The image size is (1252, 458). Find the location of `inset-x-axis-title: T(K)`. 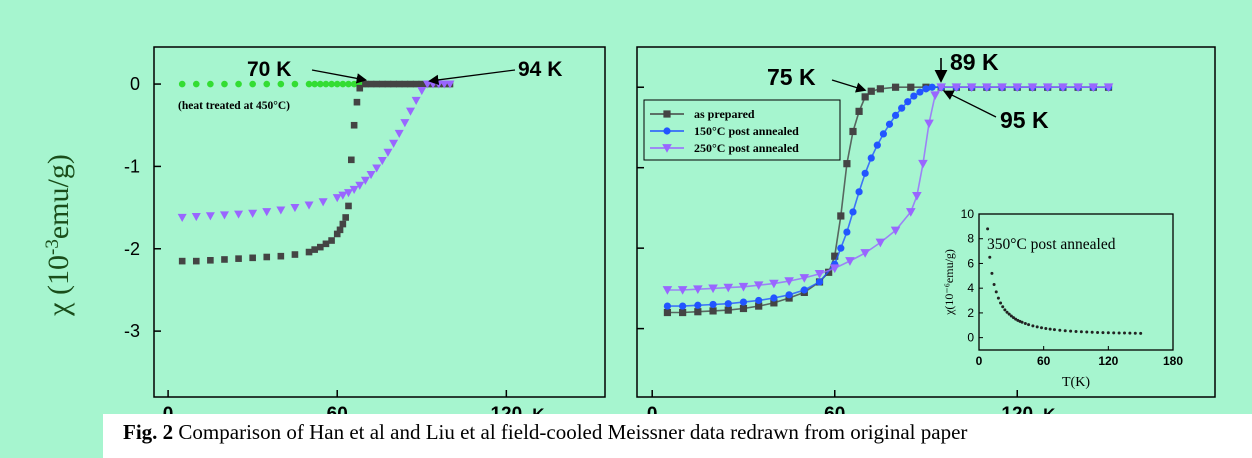

inset-x-axis-title: T(K) is located at coordinates (1076, 382).